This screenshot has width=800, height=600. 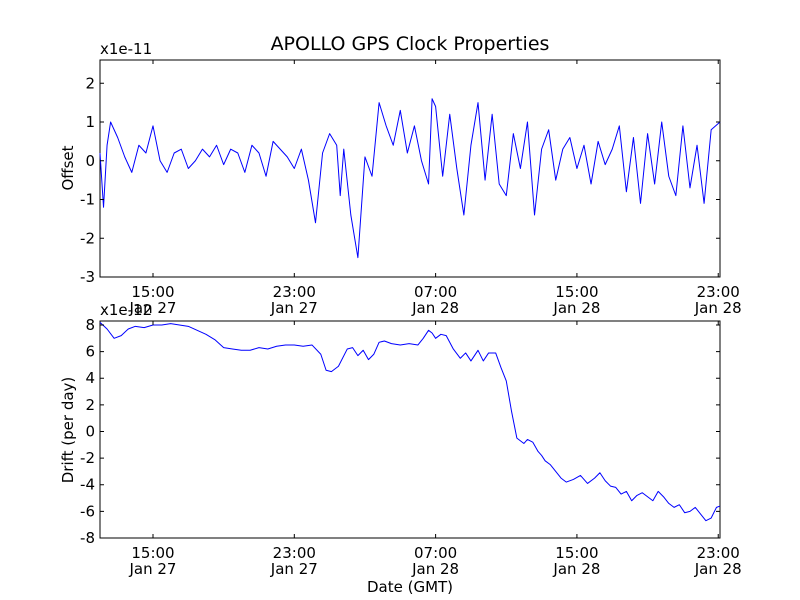 What do you see at coordinates (152, 292) in the screenshot?
I see `offset-x-tick-time-0: 15:00` at bounding box center [152, 292].